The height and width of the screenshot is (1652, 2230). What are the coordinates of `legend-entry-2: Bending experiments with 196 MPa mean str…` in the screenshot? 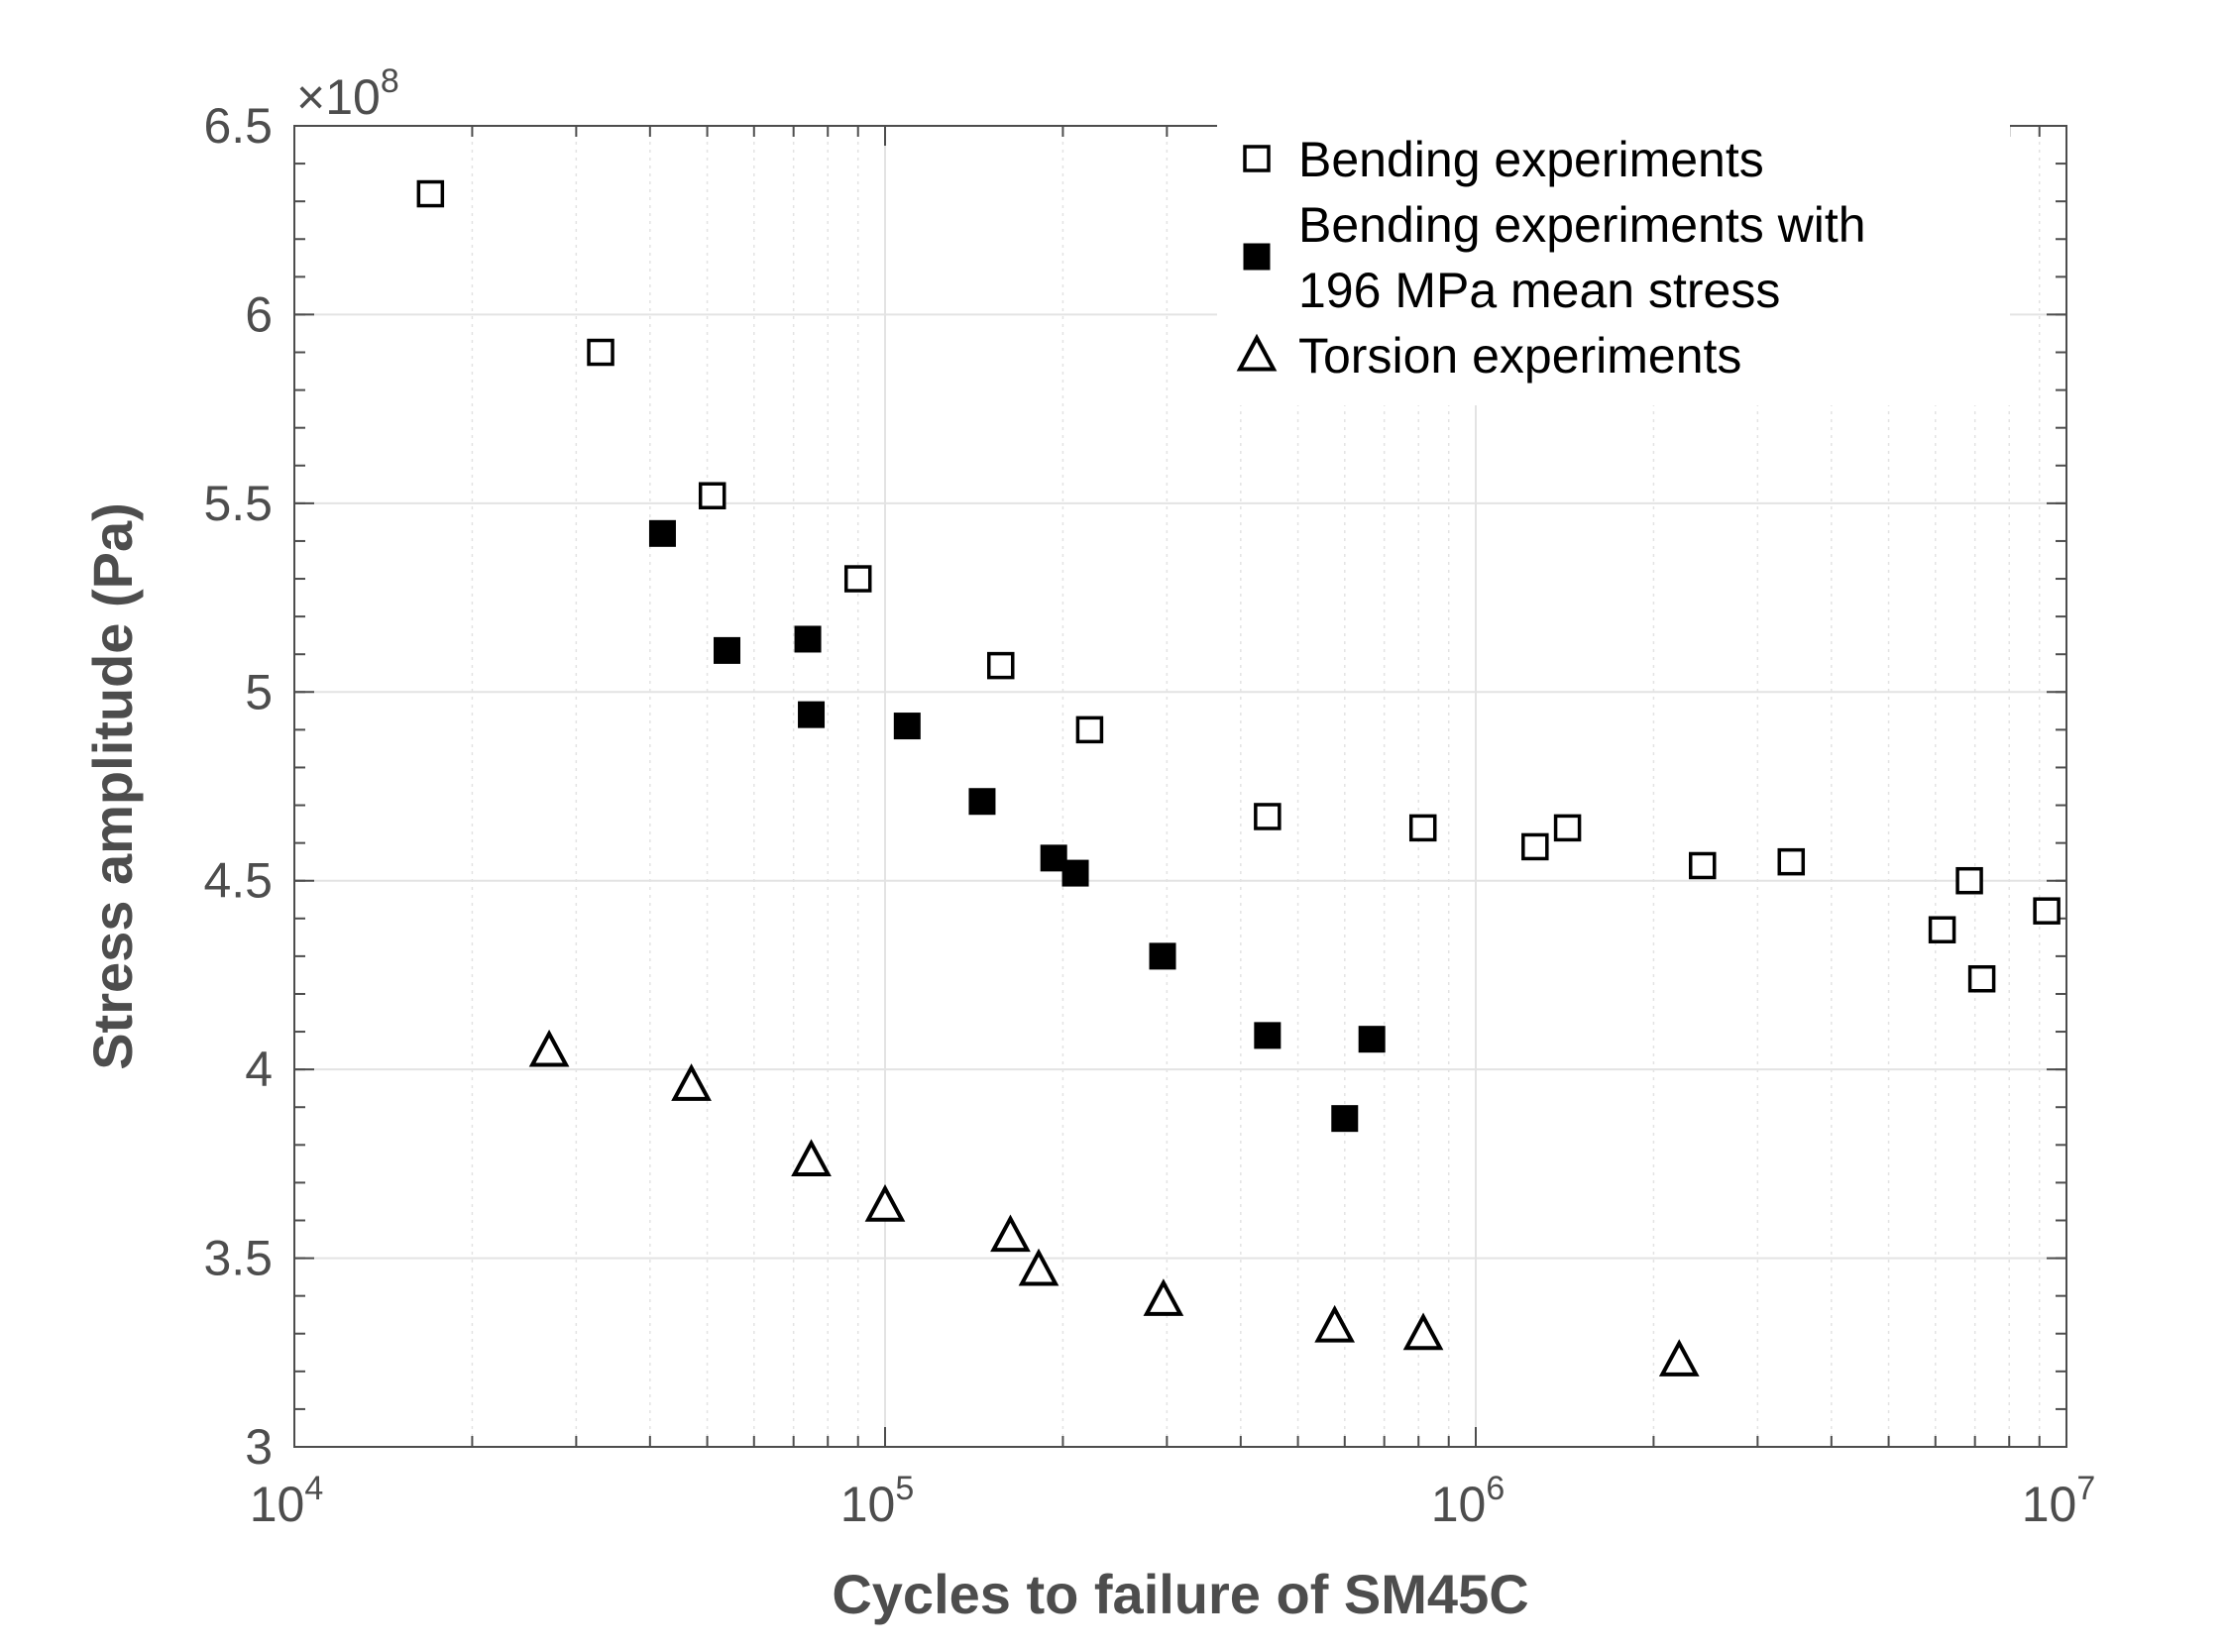 It's located at (1554, 257).